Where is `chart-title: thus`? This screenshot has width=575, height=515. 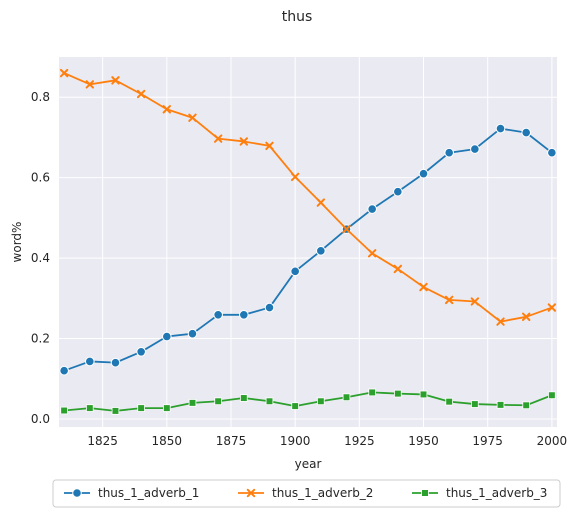 chart-title: thus is located at coordinates (297, 17).